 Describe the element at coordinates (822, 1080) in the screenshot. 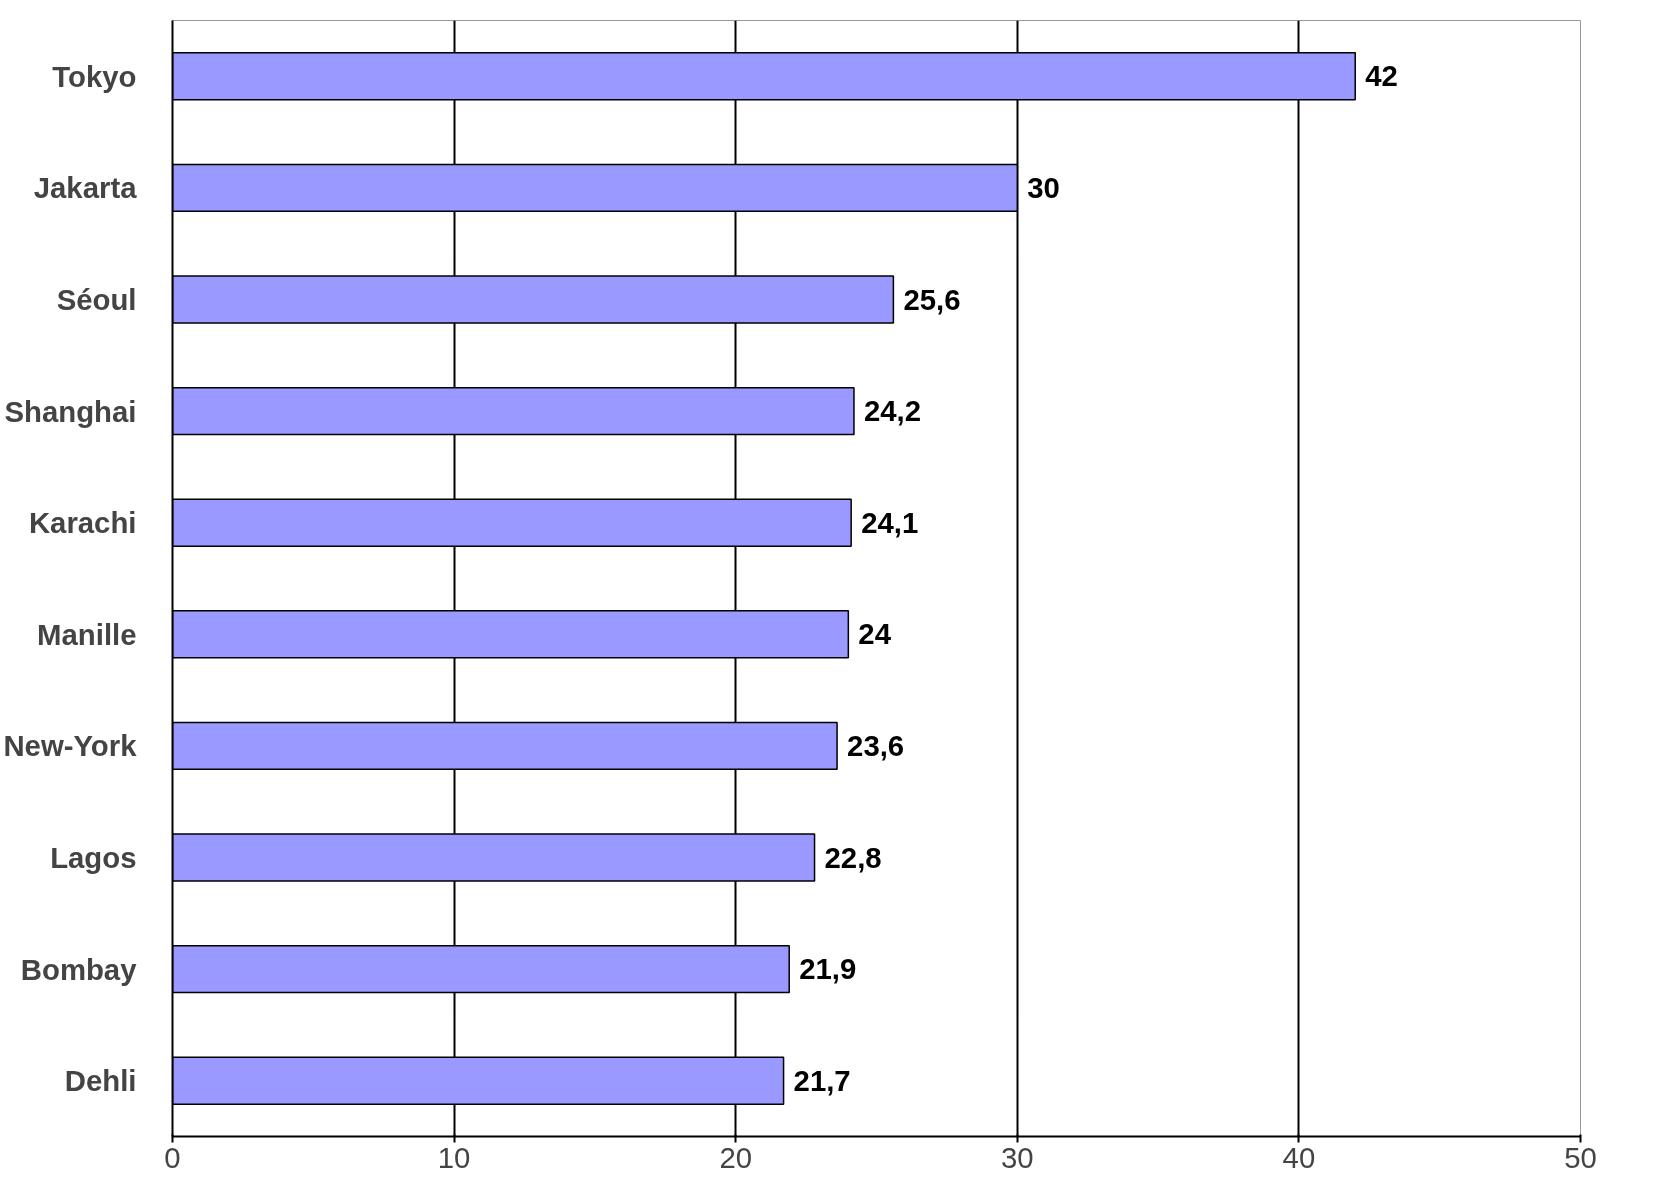

I see `data-label: 21,7` at that location.